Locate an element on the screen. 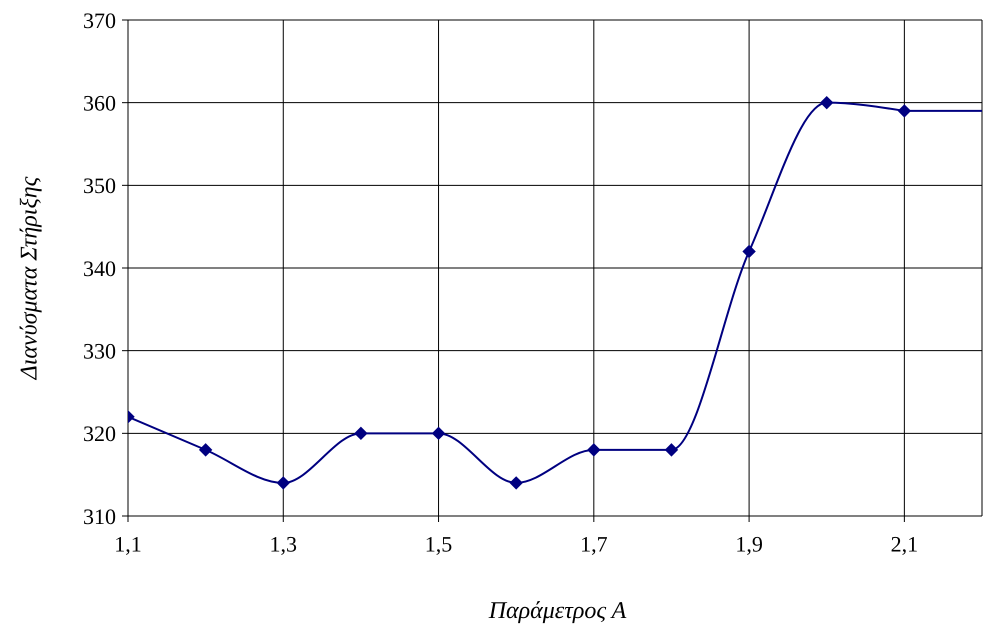 The height and width of the screenshot is (644, 995). y-axis-title: Διανύσματα Στήριξης is located at coordinates (30, 278).